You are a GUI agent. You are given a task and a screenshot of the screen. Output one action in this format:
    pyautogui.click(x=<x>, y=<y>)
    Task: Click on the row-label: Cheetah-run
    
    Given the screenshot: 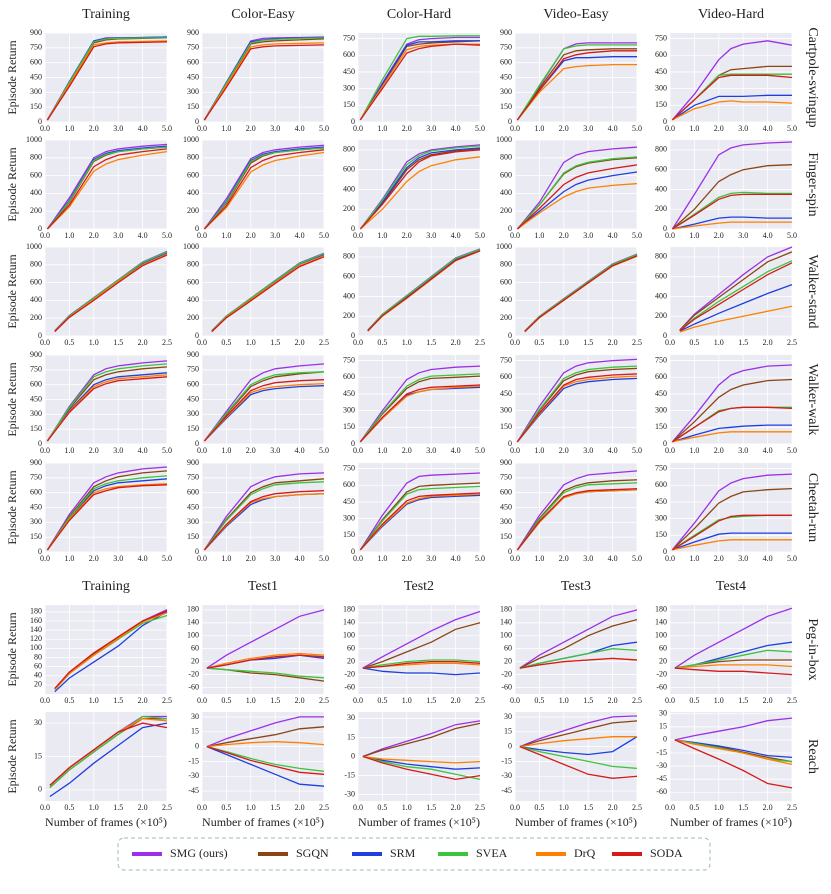 What is the action you would take?
    pyautogui.click(x=812, y=507)
    